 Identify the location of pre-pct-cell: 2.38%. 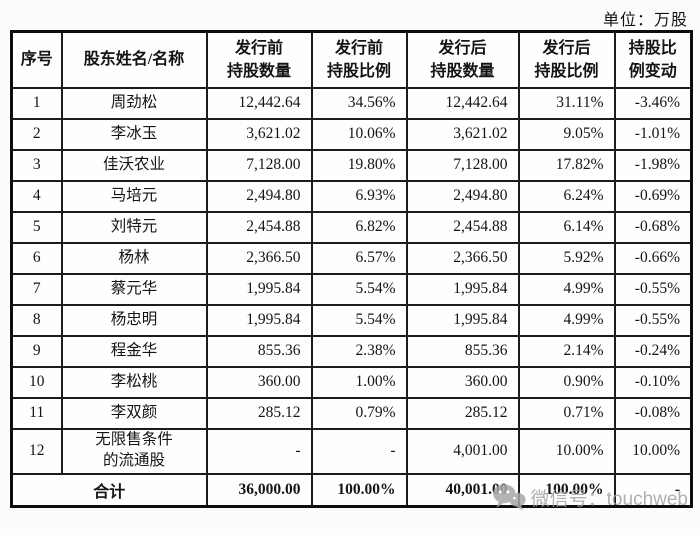
(359, 351).